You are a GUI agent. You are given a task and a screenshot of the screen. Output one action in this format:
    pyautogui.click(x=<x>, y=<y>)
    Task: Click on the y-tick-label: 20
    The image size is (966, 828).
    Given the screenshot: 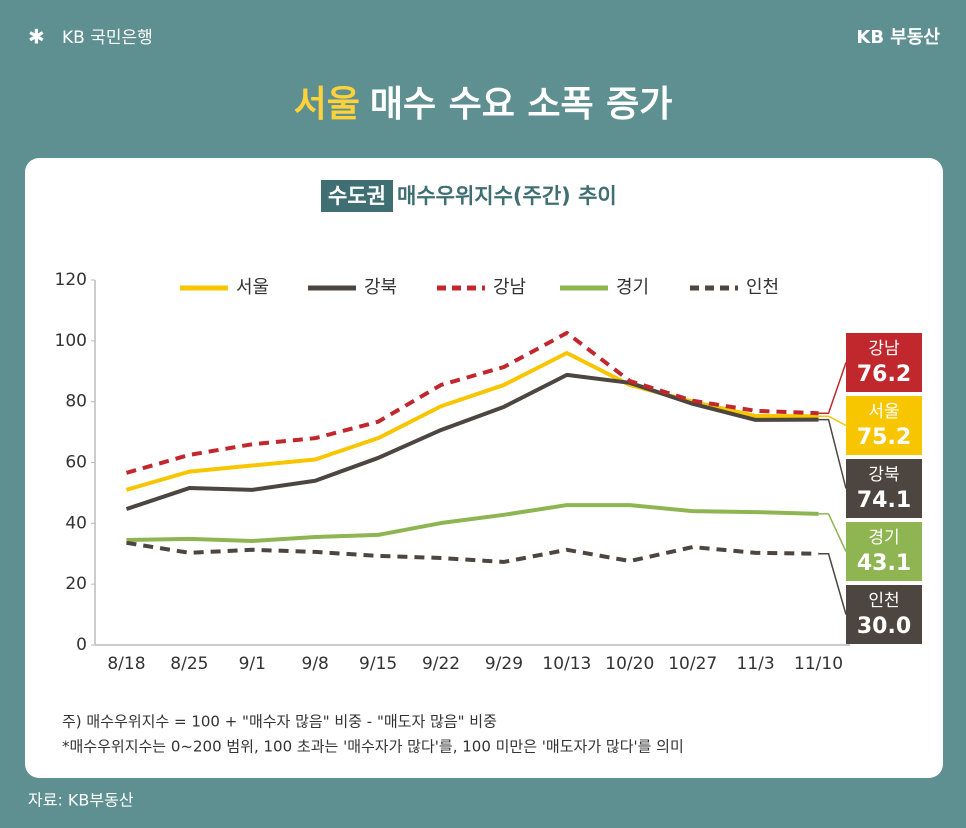 What is the action you would take?
    pyautogui.click(x=76, y=584)
    